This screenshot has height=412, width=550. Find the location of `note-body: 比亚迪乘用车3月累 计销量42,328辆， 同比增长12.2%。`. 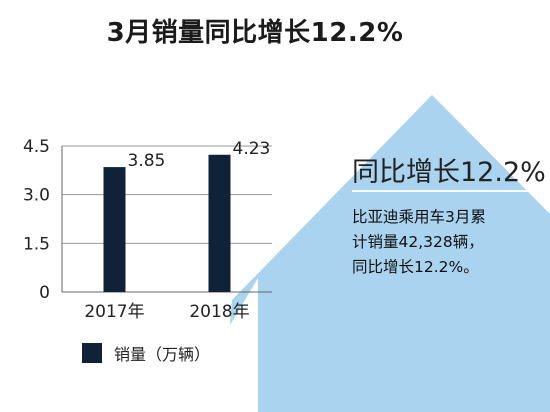

note-body: 比亚迪乘用车3月累 计销量42,328辆， 同比增长12.2%。 is located at coordinates (447, 242).